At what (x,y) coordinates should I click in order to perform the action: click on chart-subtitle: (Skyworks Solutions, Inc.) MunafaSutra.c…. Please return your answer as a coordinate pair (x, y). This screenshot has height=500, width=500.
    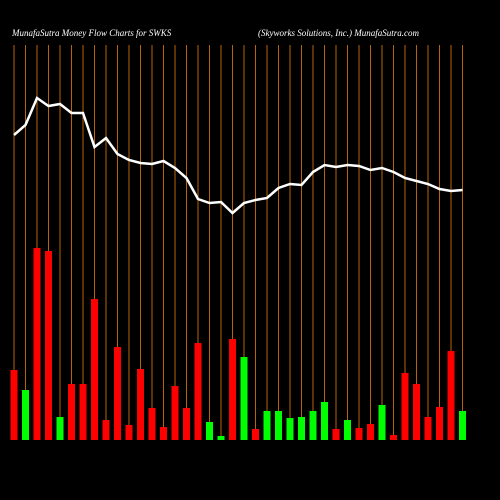
    Looking at the image, I should click on (338, 33).